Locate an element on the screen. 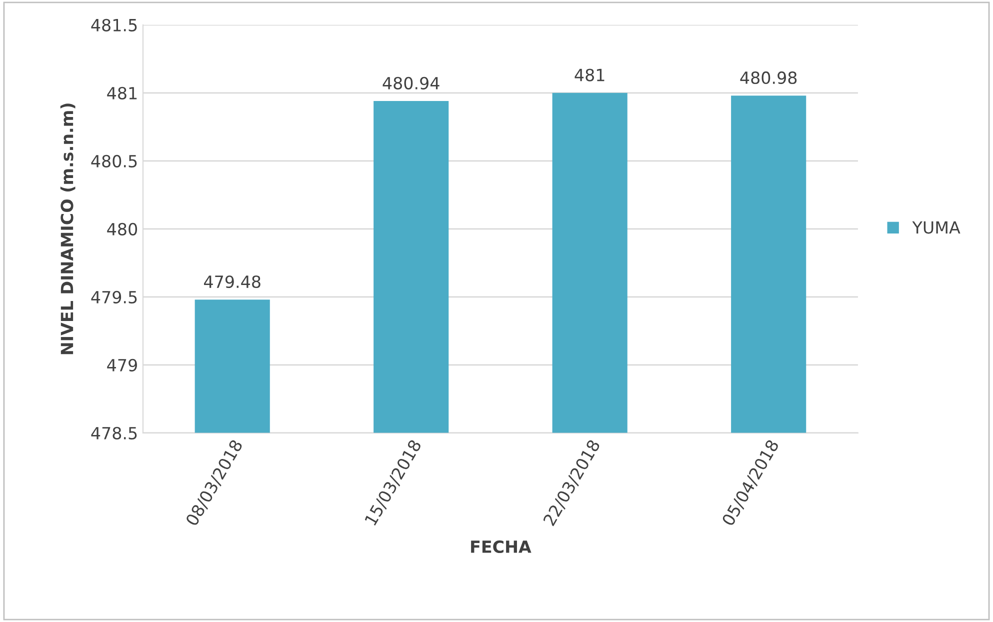 The width and height of the screenshot is (993, 622). y-tick-label: 481.5 is located at coordinates (114, 25).